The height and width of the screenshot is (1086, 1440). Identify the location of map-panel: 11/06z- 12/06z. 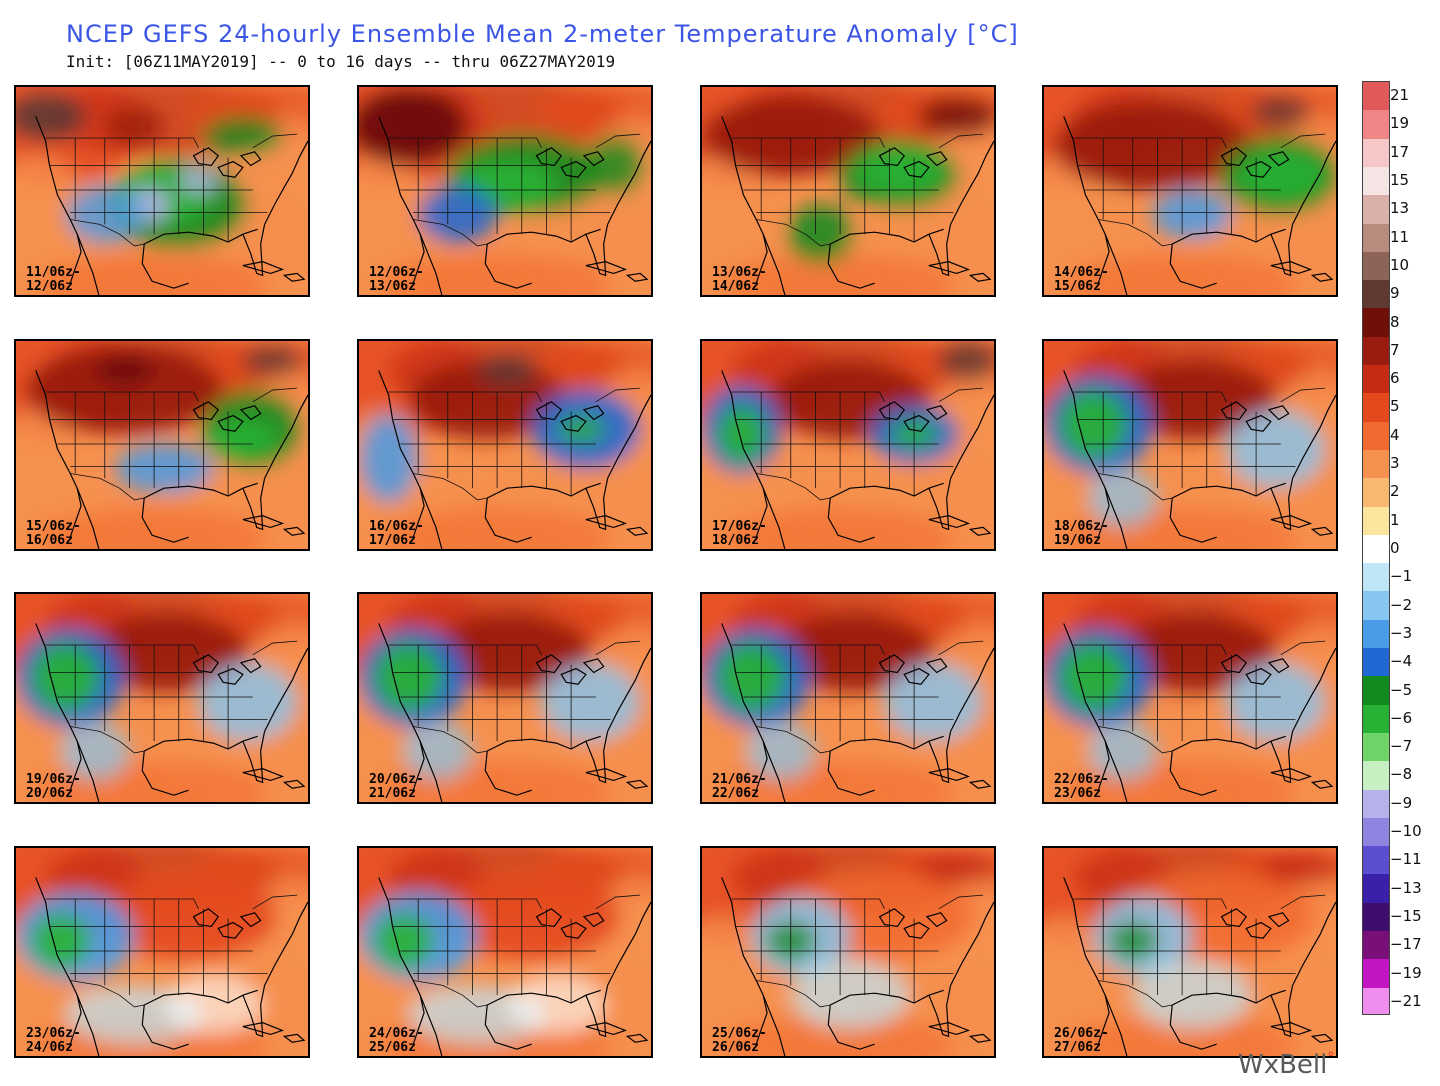
(162, 191).